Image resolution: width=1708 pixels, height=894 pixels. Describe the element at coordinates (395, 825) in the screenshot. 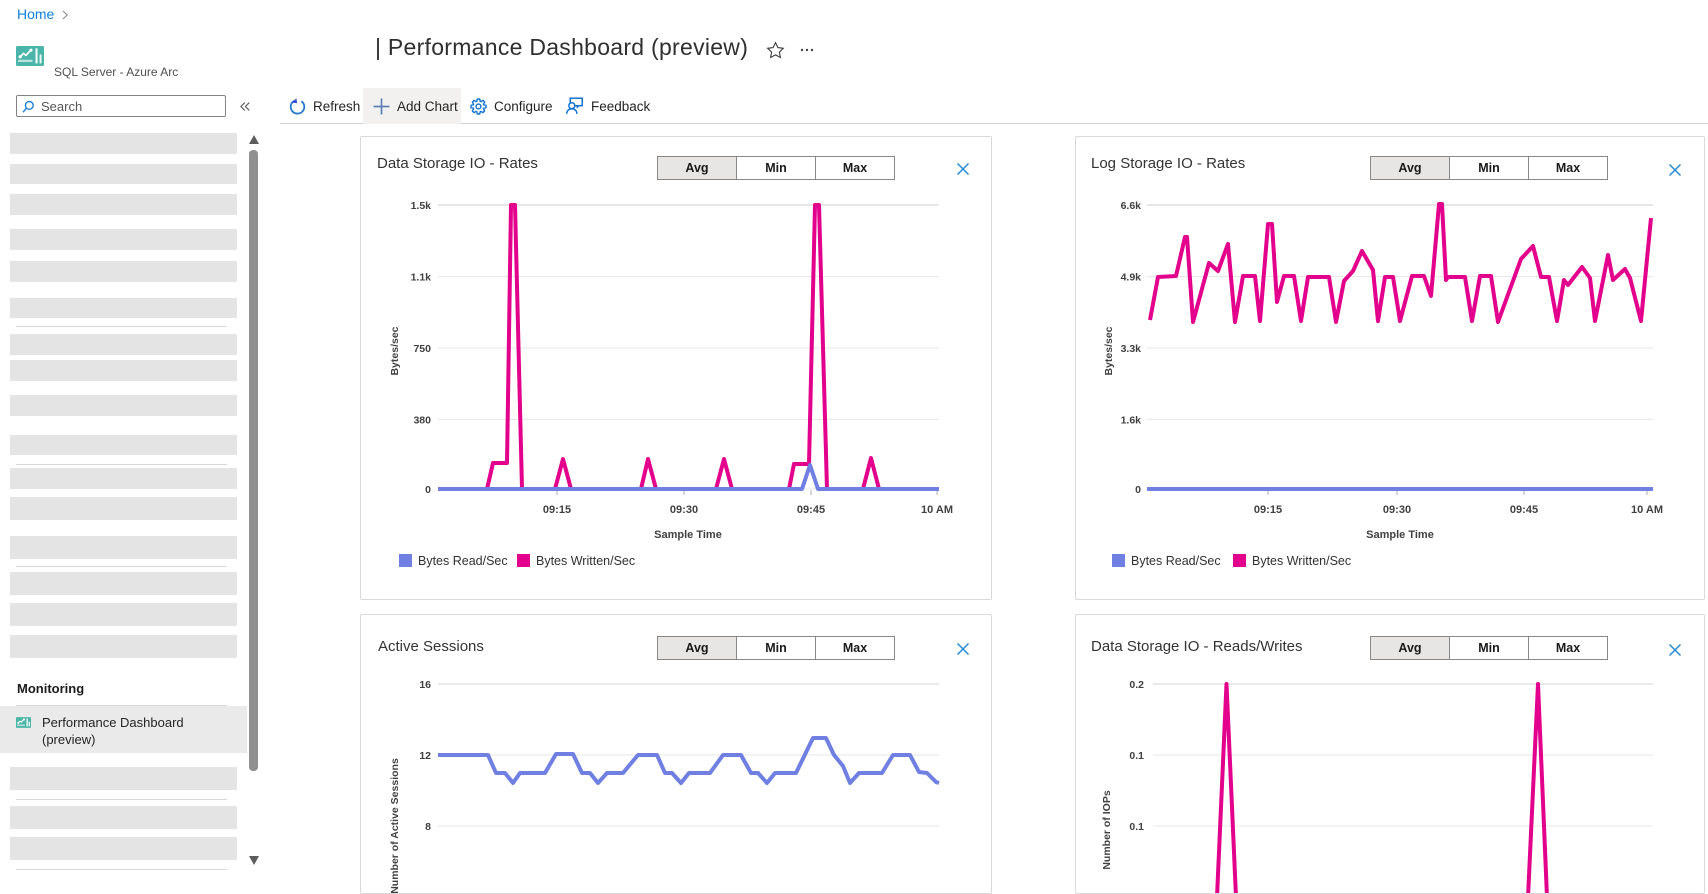

I see `svg-text: Number of Active Sessions` at that location.